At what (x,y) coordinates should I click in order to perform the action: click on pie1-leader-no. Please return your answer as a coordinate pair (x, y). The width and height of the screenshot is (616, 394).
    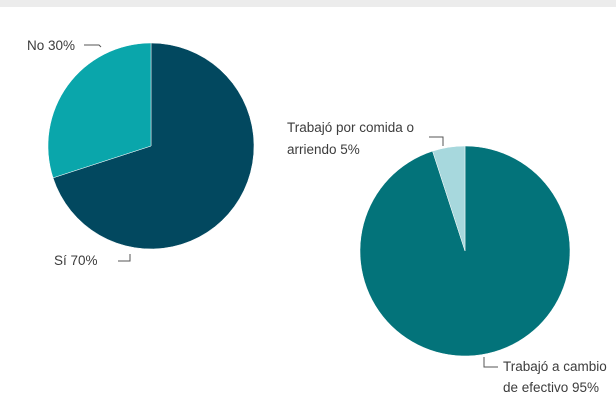
    Looking at the image, I should click on (93, 46).